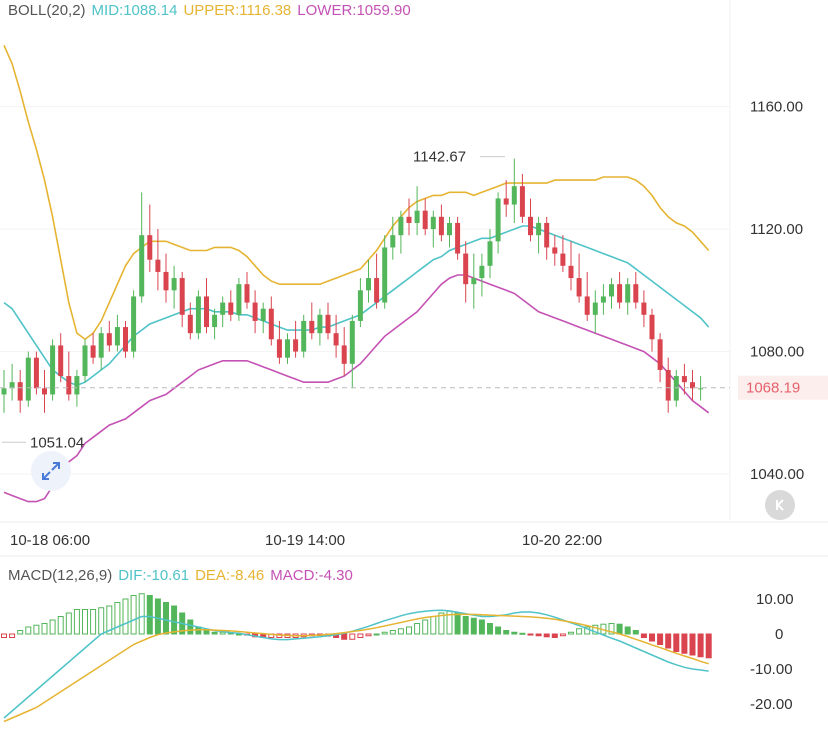 Image resolution: width=828 pixels, height=734 pixels. I want to click on expand-button, so click(51, 471).